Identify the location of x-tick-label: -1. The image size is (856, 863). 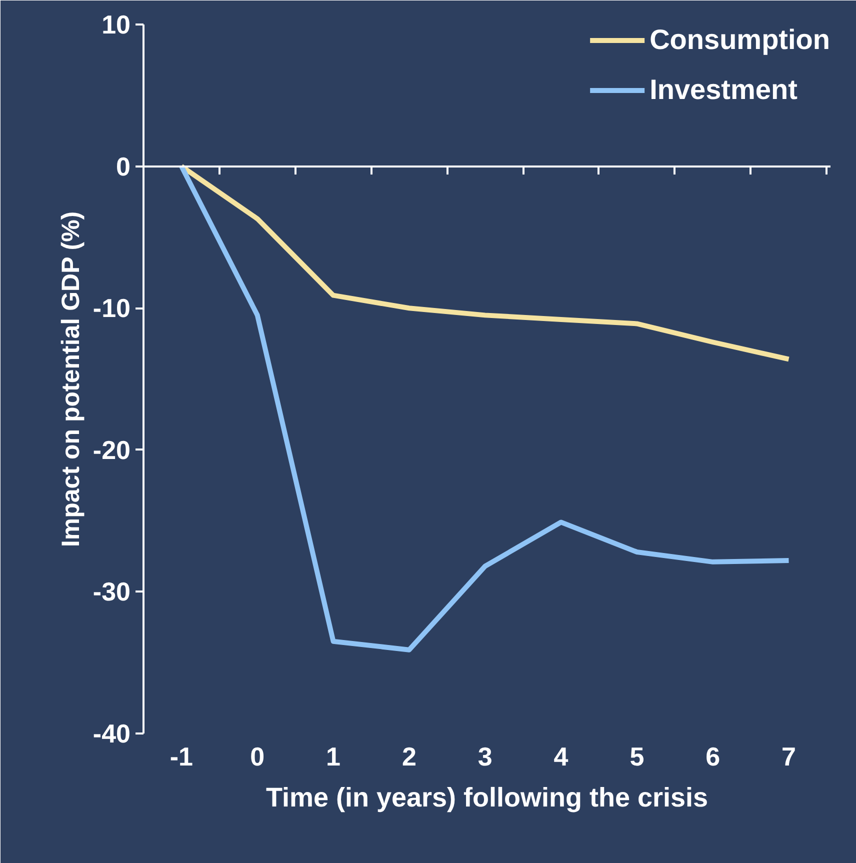
(182, 757).